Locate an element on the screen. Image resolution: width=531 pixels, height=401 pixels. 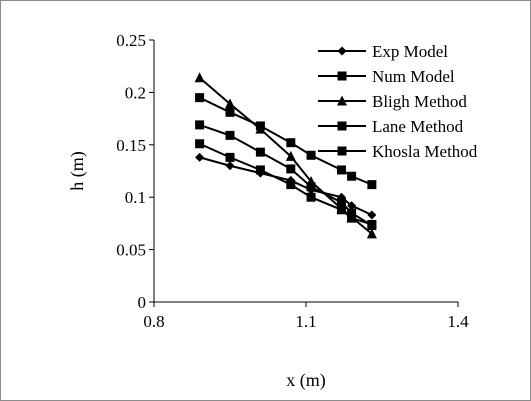
legend-entry: Num Model is located at coordinates (386, 76).